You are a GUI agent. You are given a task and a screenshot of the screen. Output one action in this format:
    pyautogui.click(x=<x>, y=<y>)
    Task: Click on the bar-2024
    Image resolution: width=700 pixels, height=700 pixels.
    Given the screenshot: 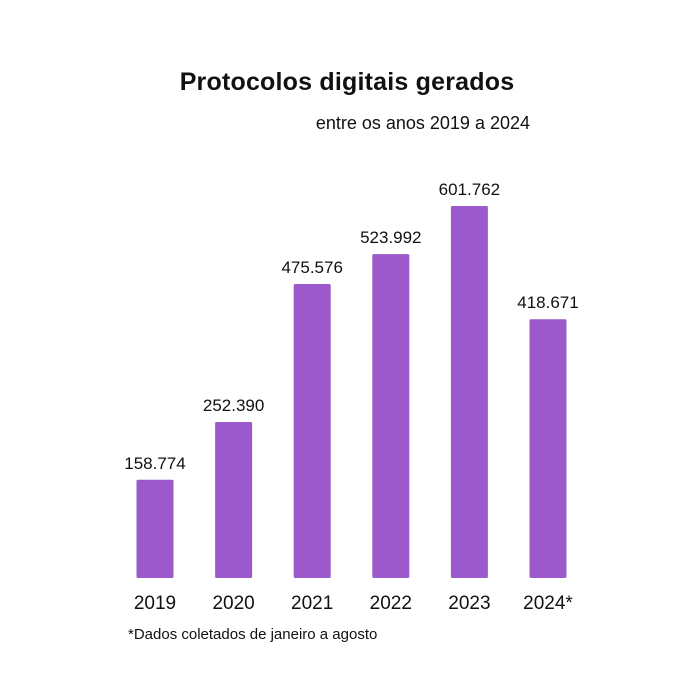 What is the action you would take?
    pyautogui.click(x=548, y=448)
    